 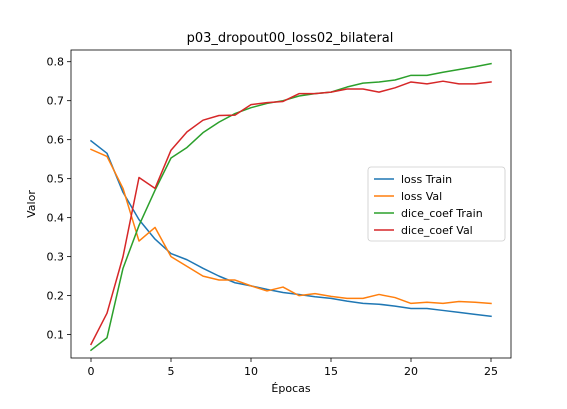 What do you see at coordinates (171, 371) in the screenshot?
I see `x-tick-label: 5` at bounding box center [171, 371].